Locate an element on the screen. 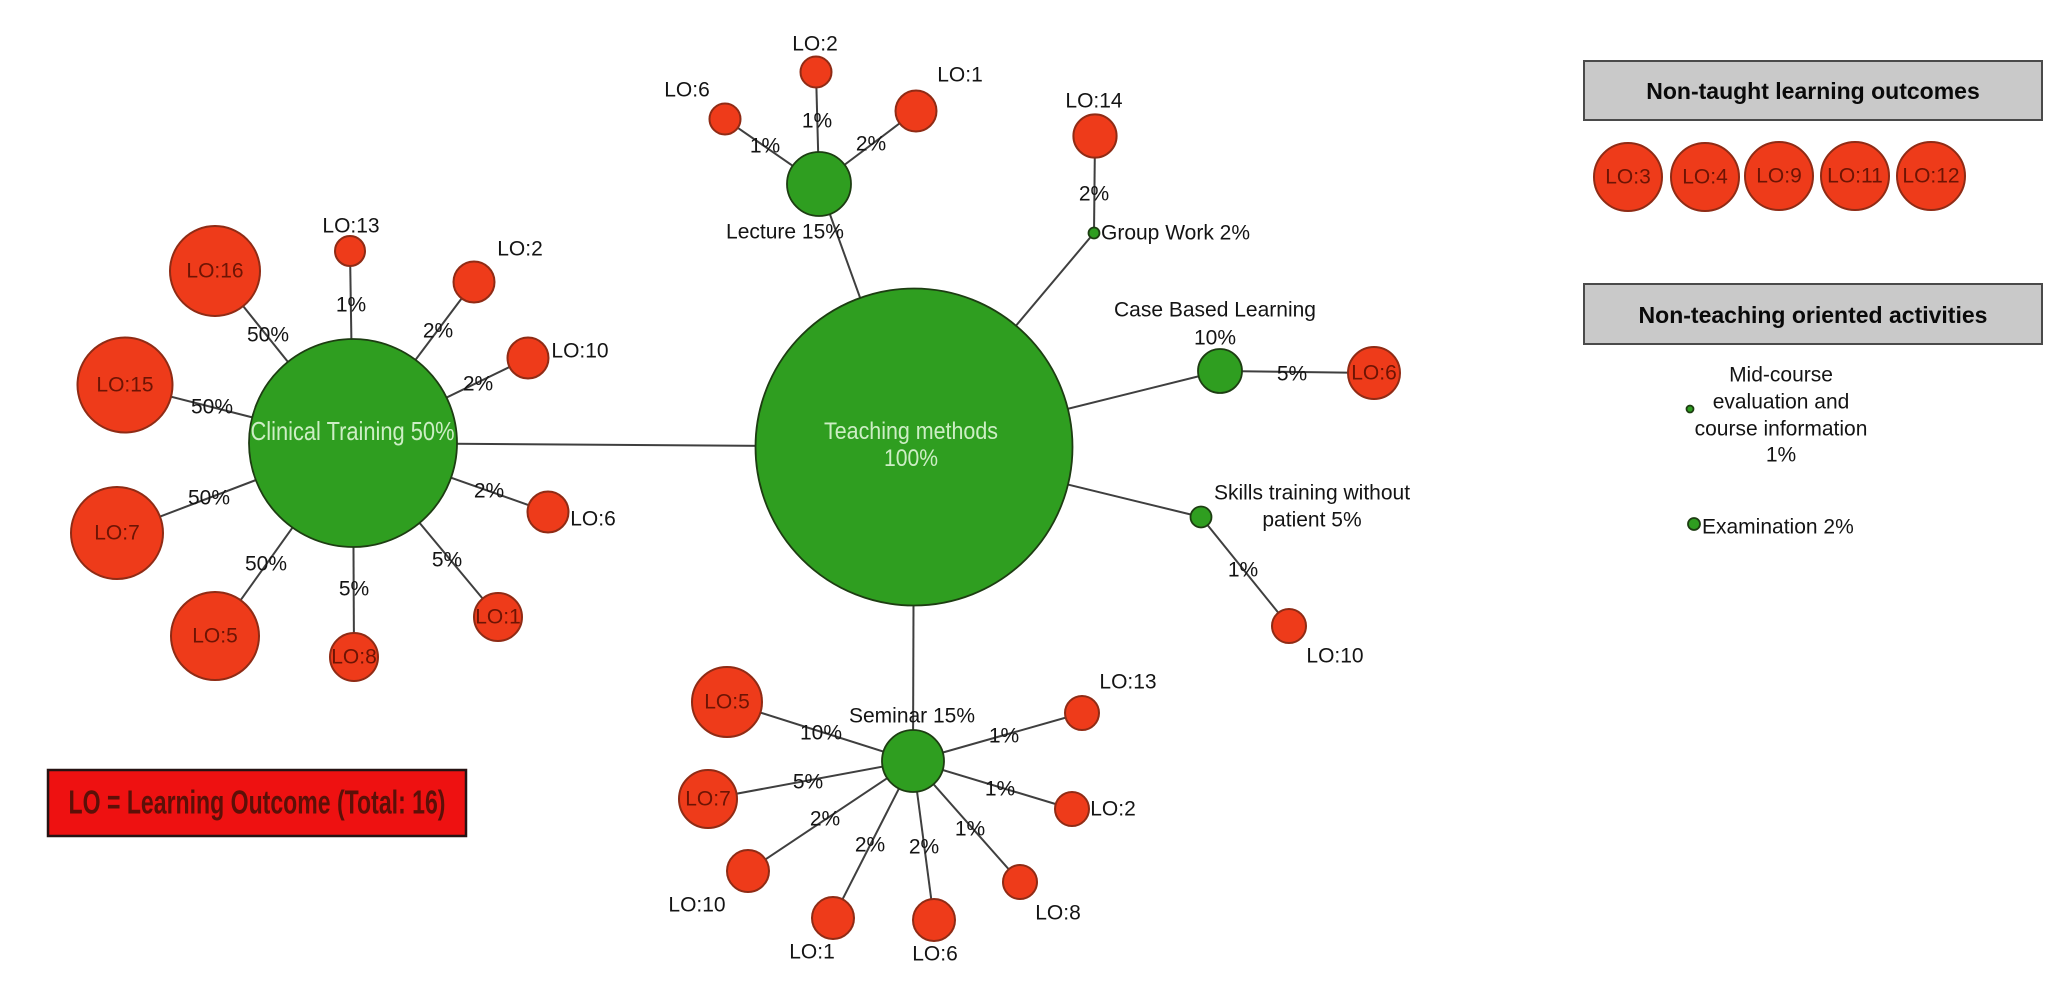 This screenshot has width=2059, height=1001. svg-text: Case Based Learning is located at coordinates (1215, 310).